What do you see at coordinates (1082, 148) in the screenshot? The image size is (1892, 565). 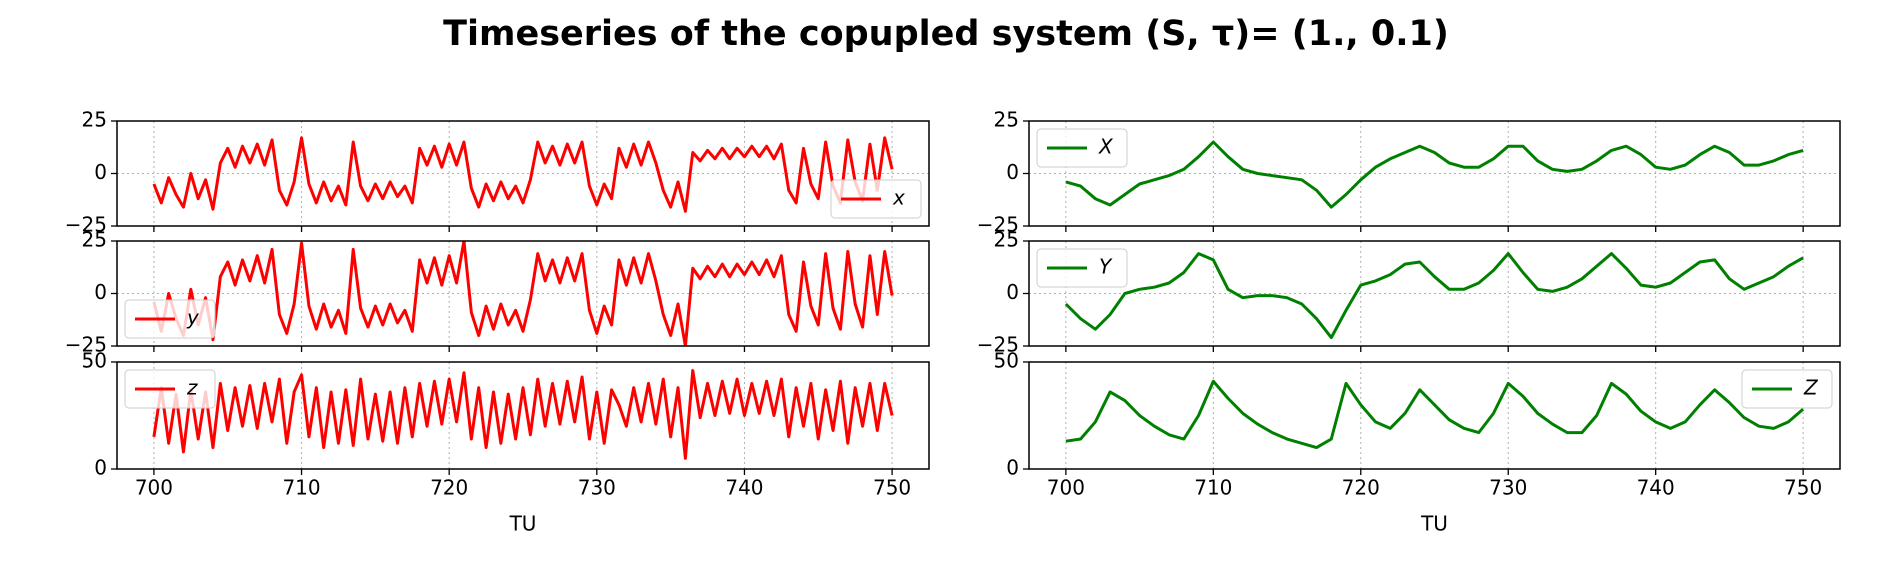 I see `legend: X` at bounding box center [1082, 148].